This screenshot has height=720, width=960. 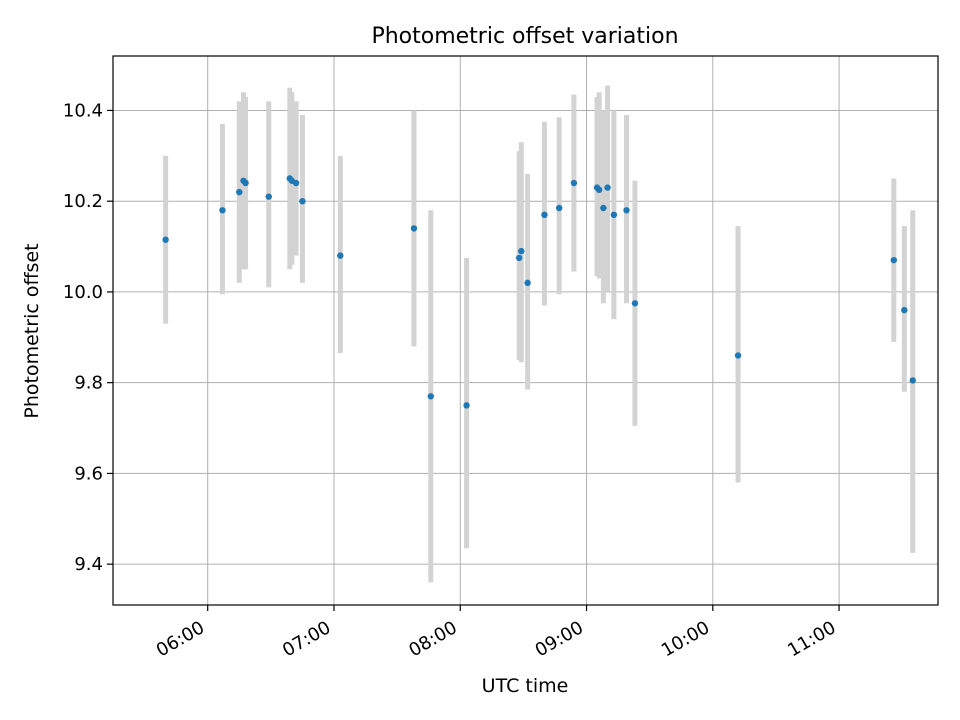 I want to click on x-axis-label: UTC time, so click(x=525, y=686).